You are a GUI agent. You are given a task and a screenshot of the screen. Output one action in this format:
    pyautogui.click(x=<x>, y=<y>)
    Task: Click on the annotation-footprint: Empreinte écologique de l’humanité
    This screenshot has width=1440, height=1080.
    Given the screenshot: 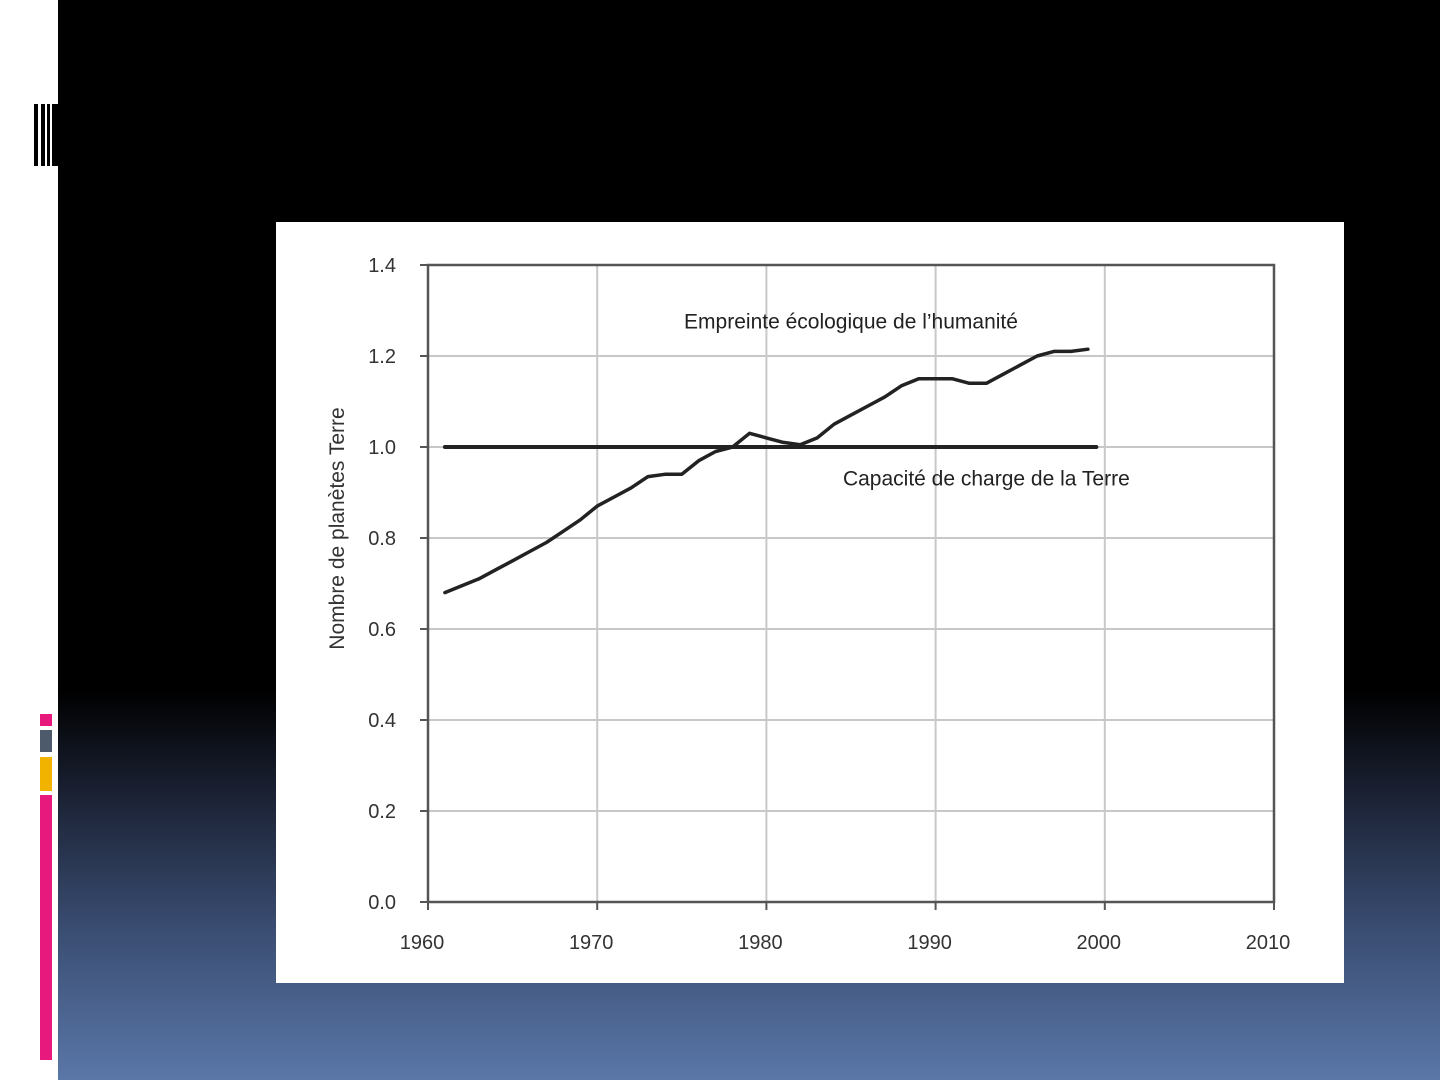 What is the action you would take?
    pyautogui.click(x=851, y=322)
    